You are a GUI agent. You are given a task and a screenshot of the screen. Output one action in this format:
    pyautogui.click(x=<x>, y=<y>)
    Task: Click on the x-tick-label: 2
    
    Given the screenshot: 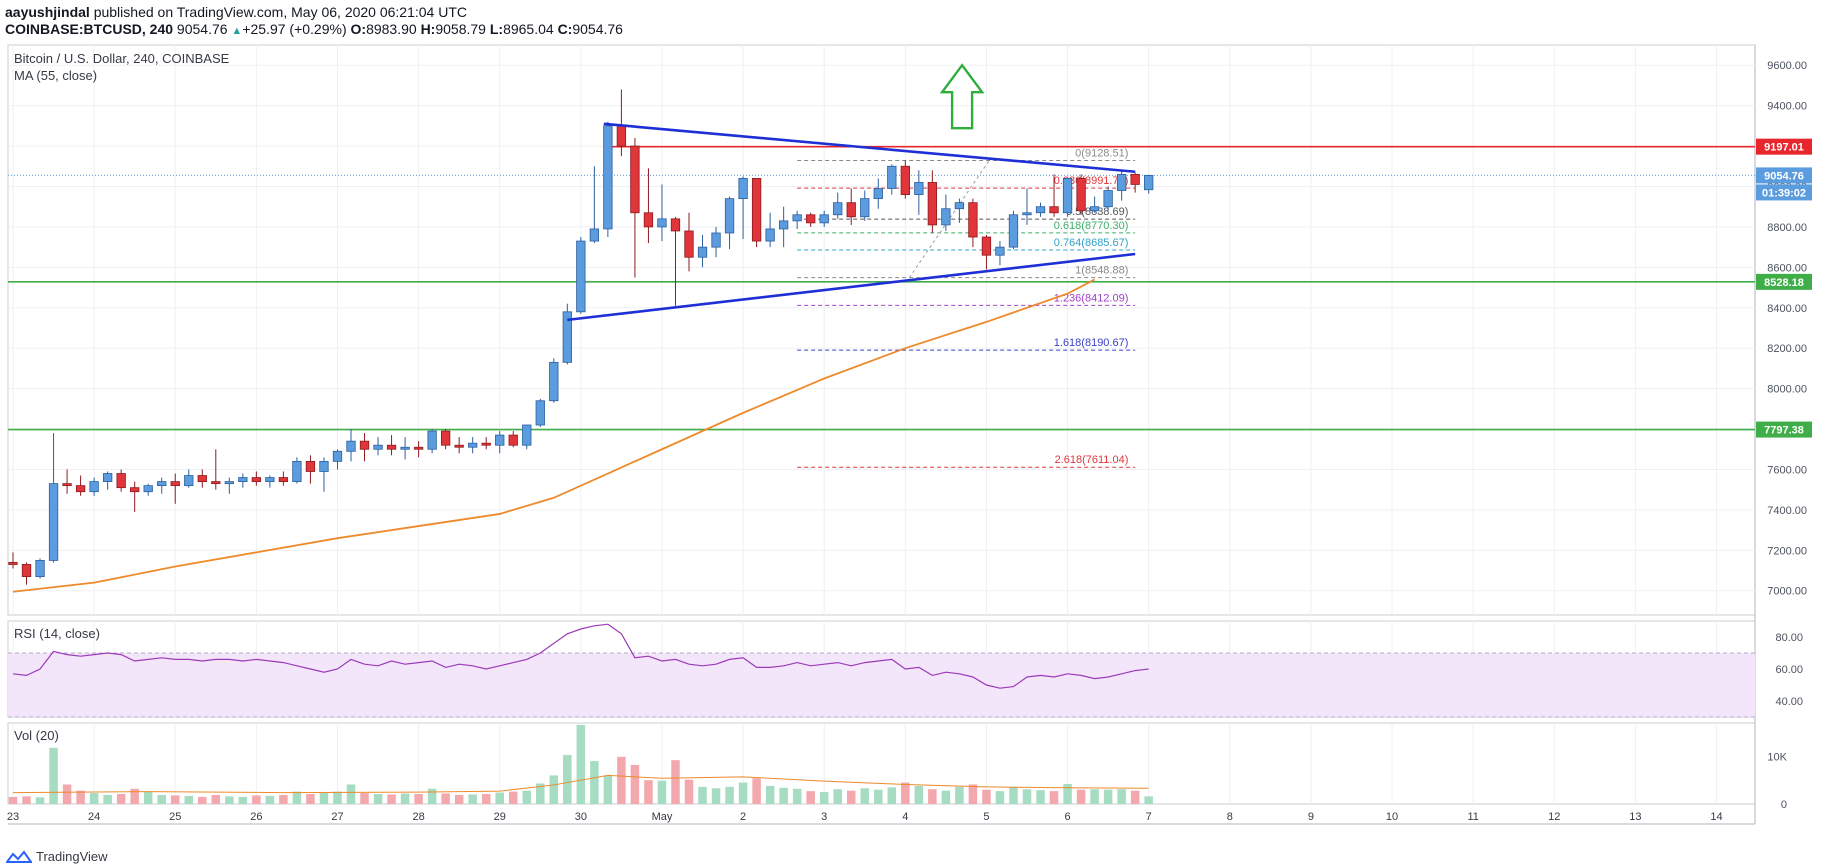 What is the action you would take?
    pyautogui.click(x=743, y=817)
    